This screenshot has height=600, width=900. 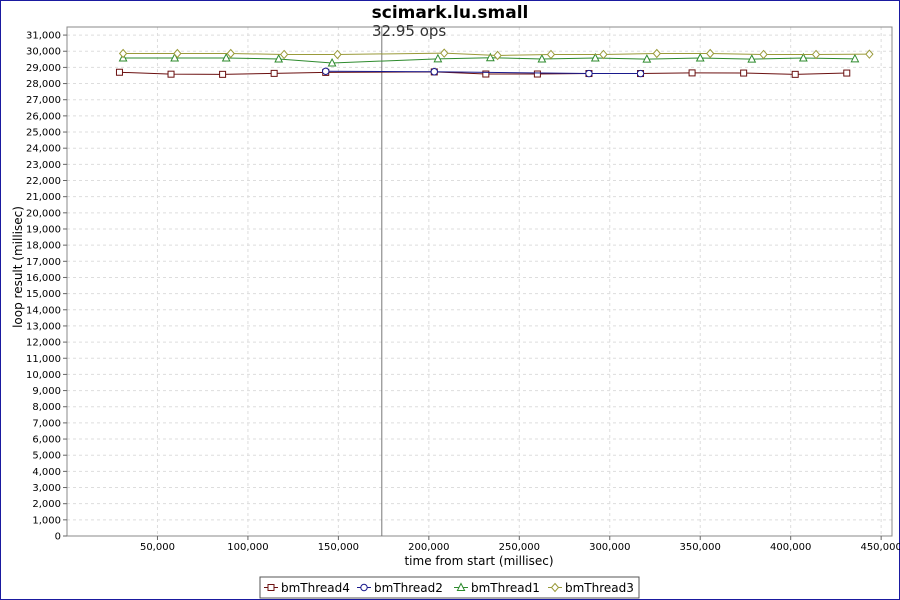 I want to click on series-bmthread1, so click(x=489, y=59).